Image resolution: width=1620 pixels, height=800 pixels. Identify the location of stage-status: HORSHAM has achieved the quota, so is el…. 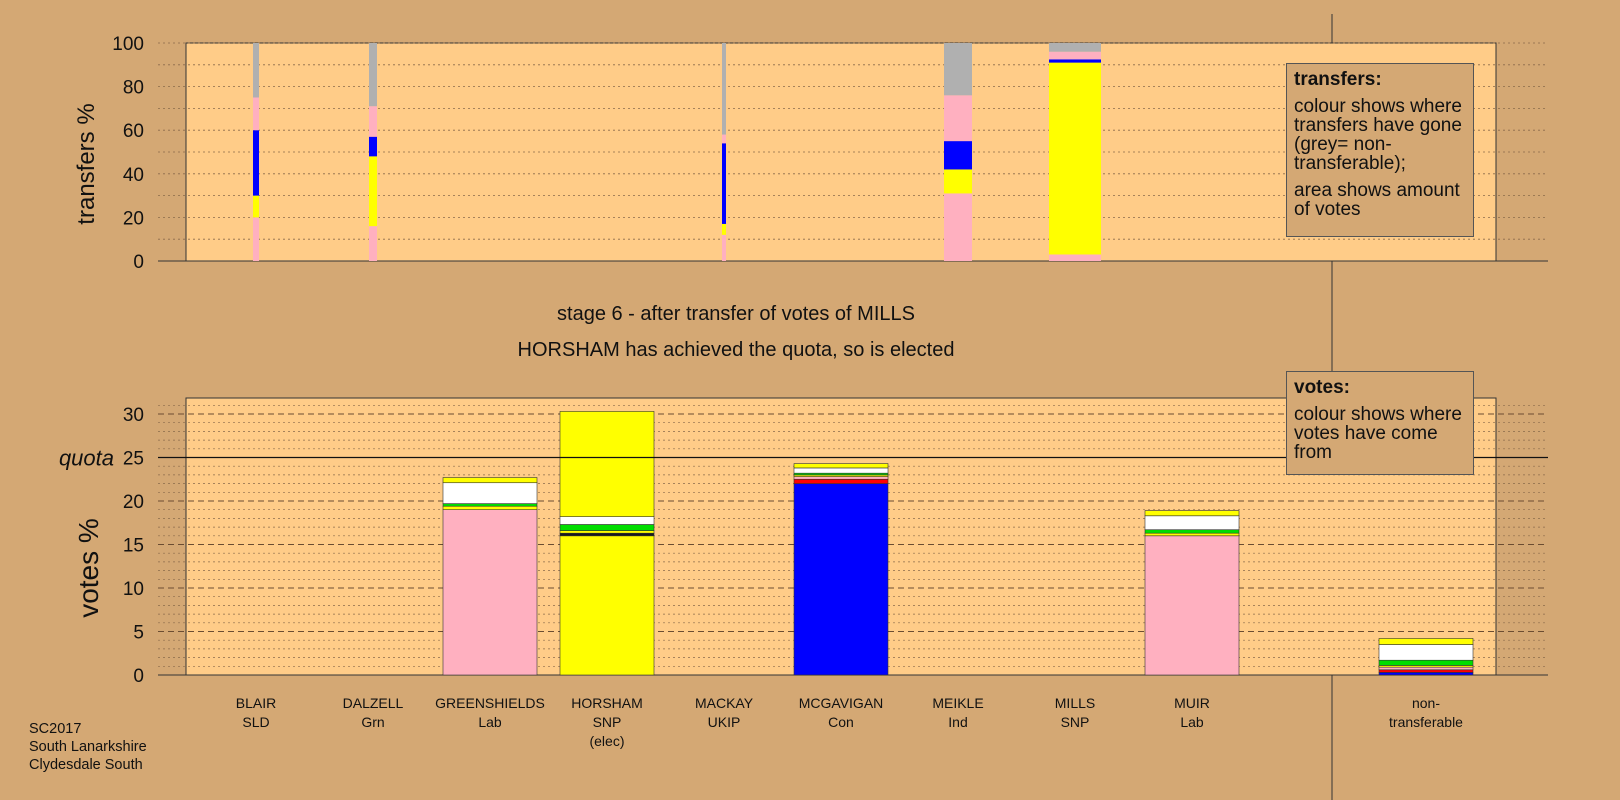
(736, 350).